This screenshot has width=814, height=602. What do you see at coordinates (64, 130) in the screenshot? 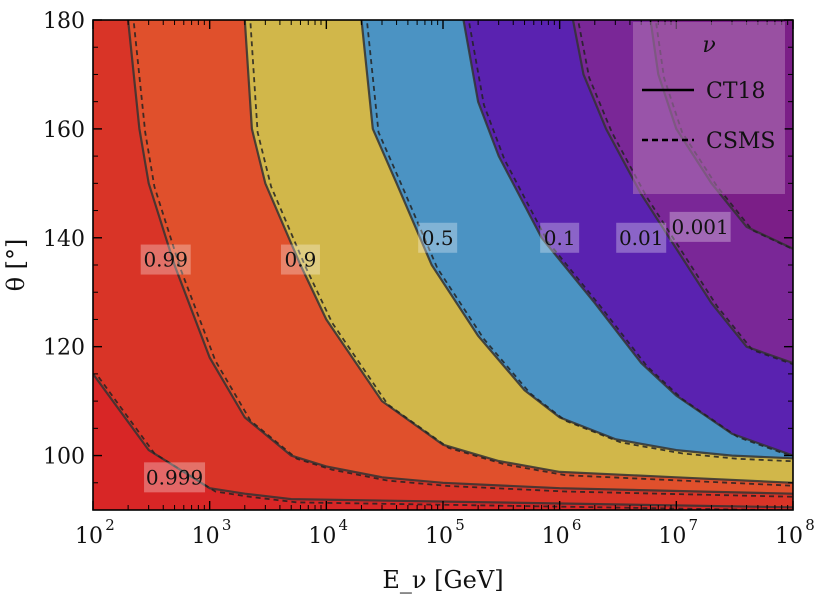
I see `y-tick-label: 160` at bounding box center [64, 130].